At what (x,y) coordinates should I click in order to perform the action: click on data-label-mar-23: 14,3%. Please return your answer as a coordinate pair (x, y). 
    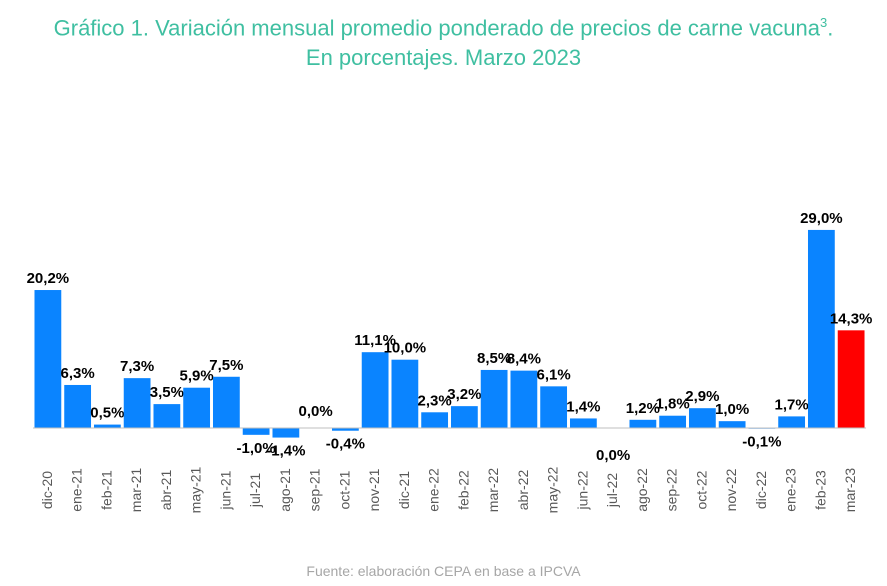
    Looking at the image, I should click on (851, 318).